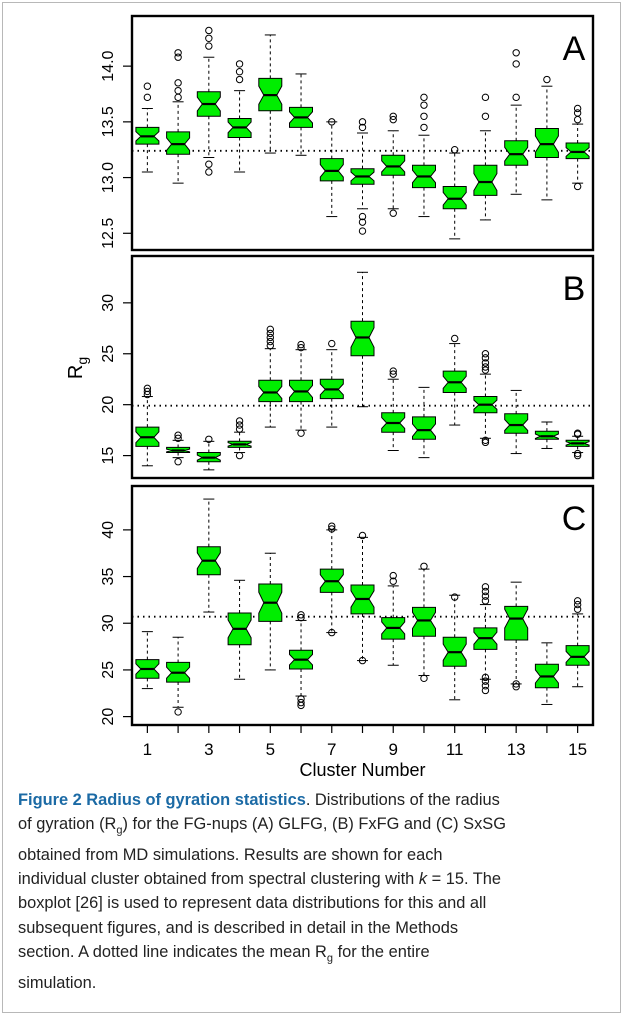 The width and height of the screenshot is (625, 1017). What do you see at coordinates (574, 289) in the screenshot?
I see `panel-label: B` at bounding box center [574, 289].